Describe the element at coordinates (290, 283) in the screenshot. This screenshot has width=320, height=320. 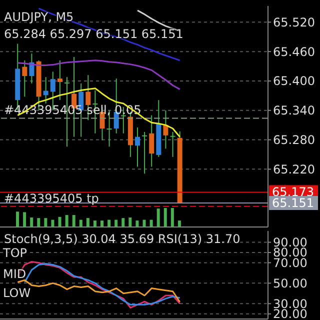
I see `y-tick-label: 50.00` at that location.